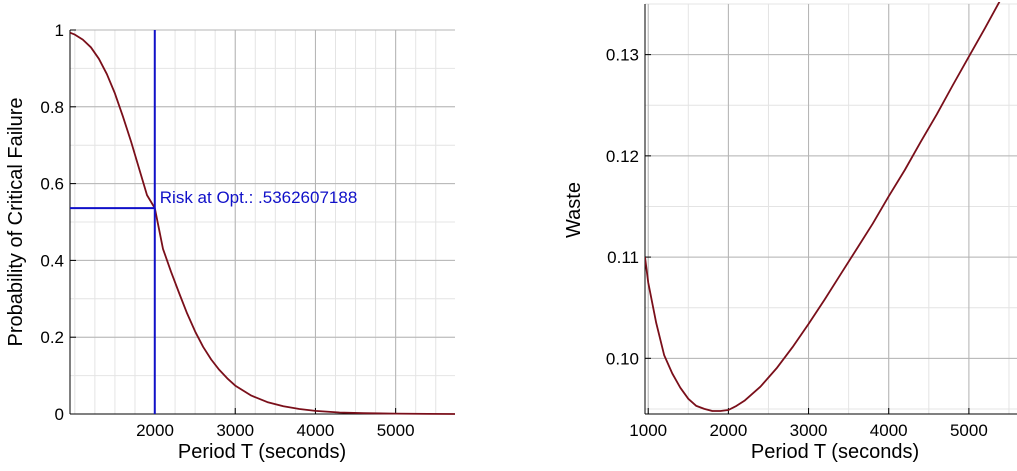 This screenshot has height=471, width=1017. Describe the element at coordinates (16, 222) in the screenshot. I see `risk-y-axis-title: Probability of Critical Failure` at that location.